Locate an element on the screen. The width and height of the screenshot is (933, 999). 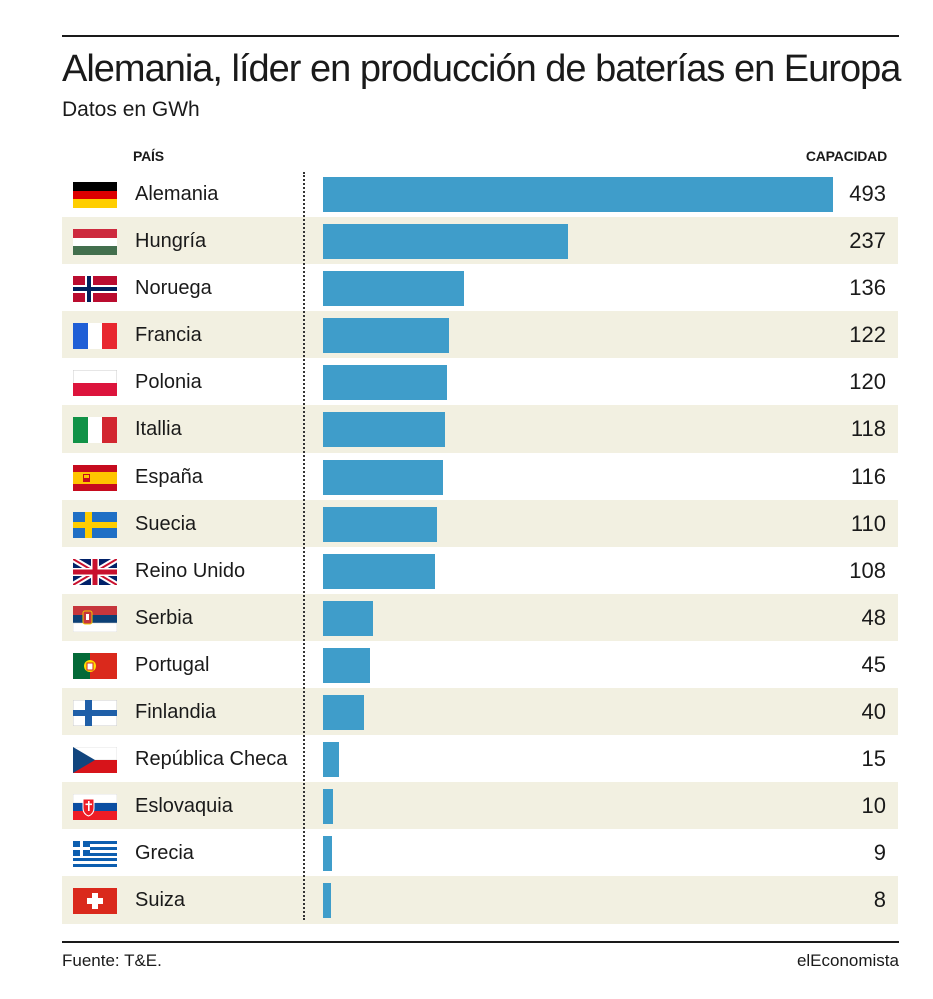
data-label: 10 is located at coordinates (873, 806).